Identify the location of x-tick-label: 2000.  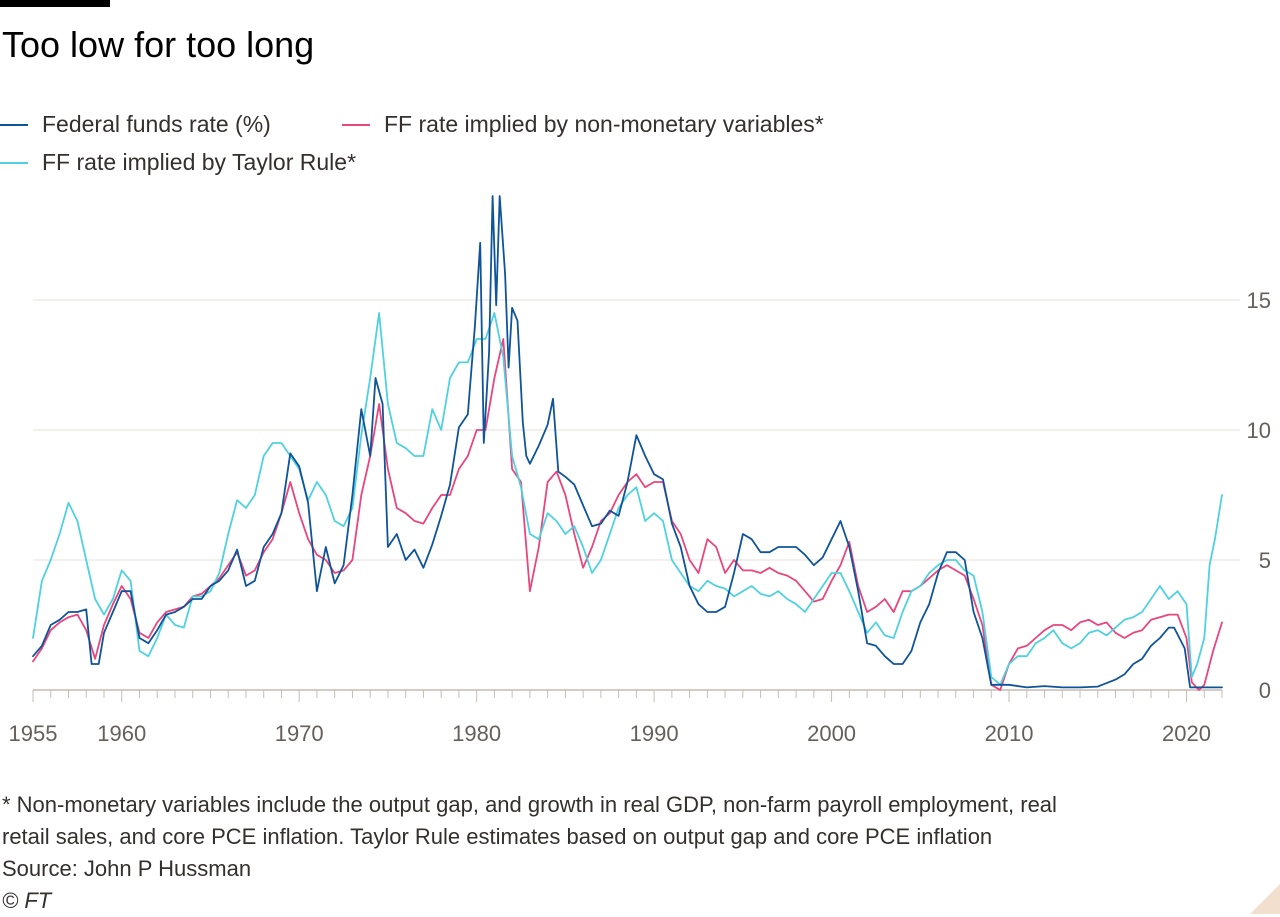
(831, 733).